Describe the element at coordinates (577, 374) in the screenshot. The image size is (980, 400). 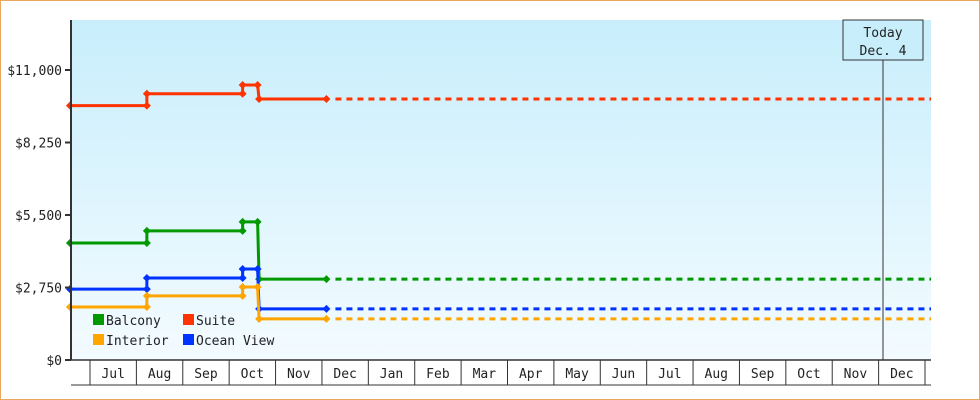
I see `x-tick-label: May` at that location.